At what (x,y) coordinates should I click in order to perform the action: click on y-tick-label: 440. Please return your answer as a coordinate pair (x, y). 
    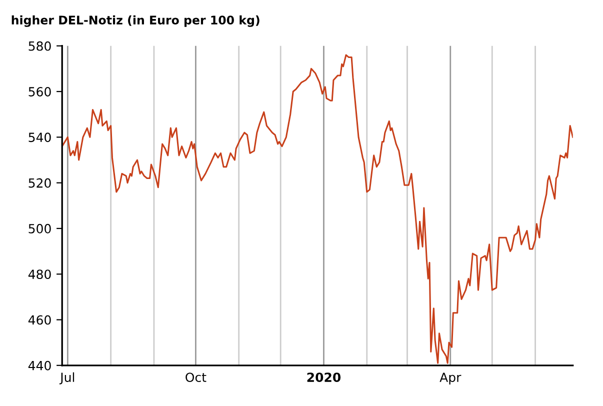
    Looking at the image, I should click on (39, 365).